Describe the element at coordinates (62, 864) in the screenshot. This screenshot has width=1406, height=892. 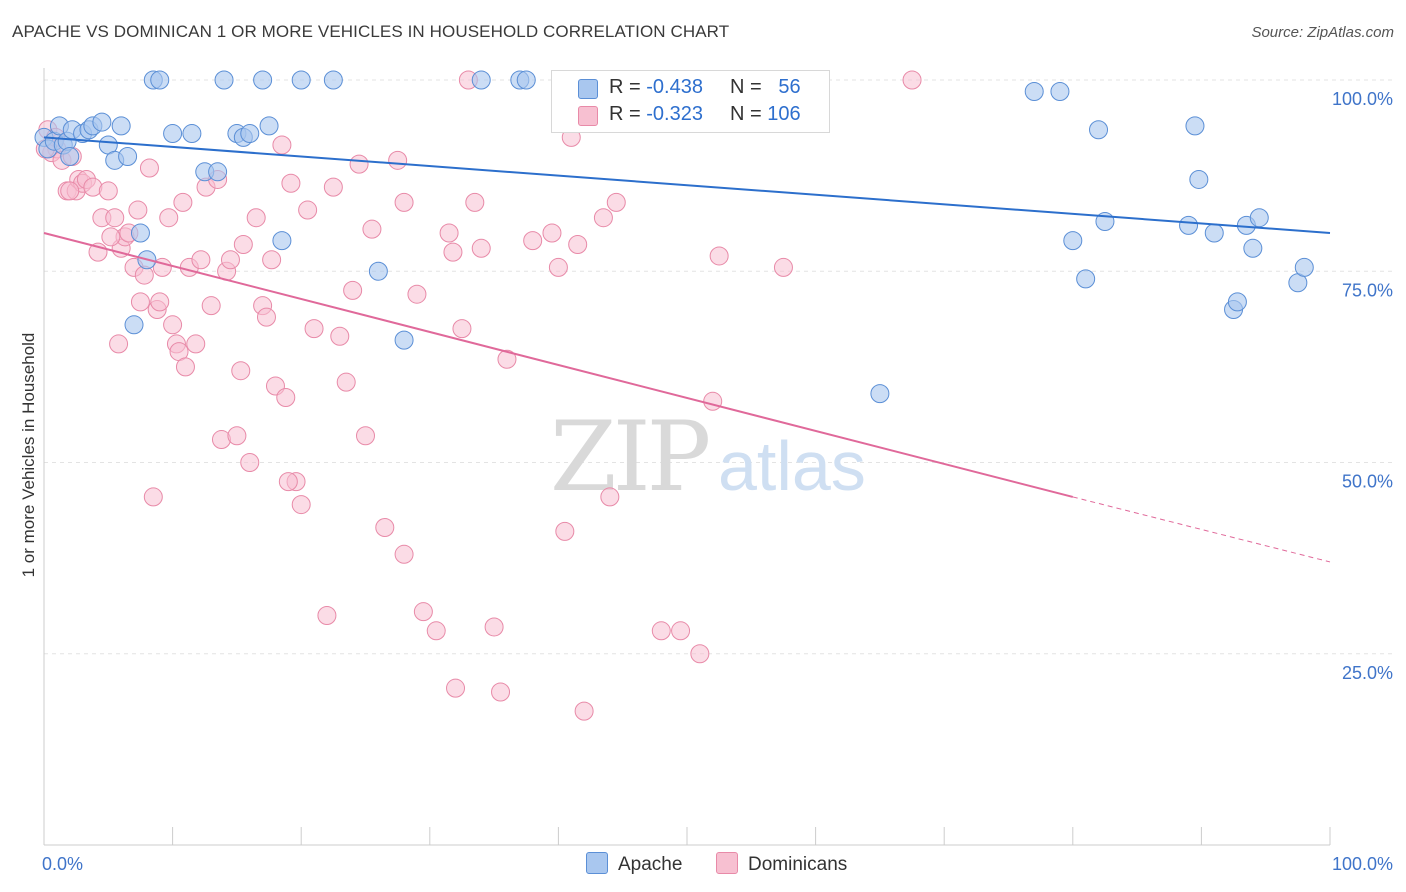
I see `x-tick-label: 0.0%` at that location.